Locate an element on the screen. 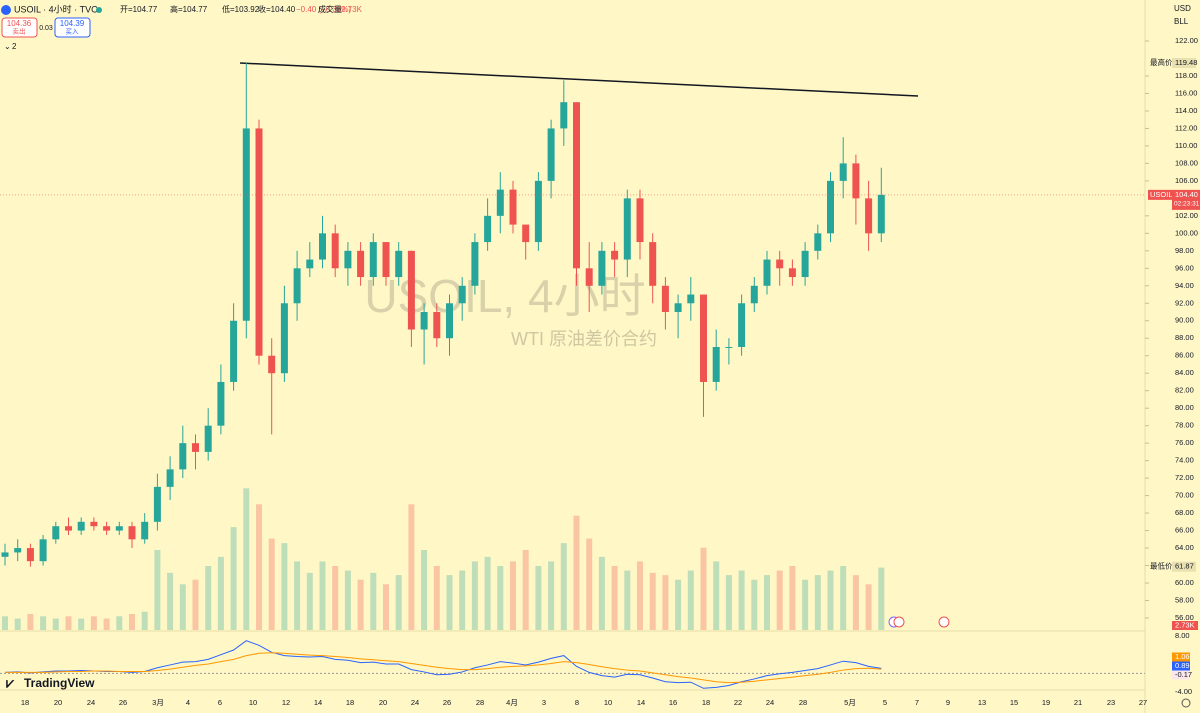  price-tick-label: 82.00 is located at coordinates (1184, 390).